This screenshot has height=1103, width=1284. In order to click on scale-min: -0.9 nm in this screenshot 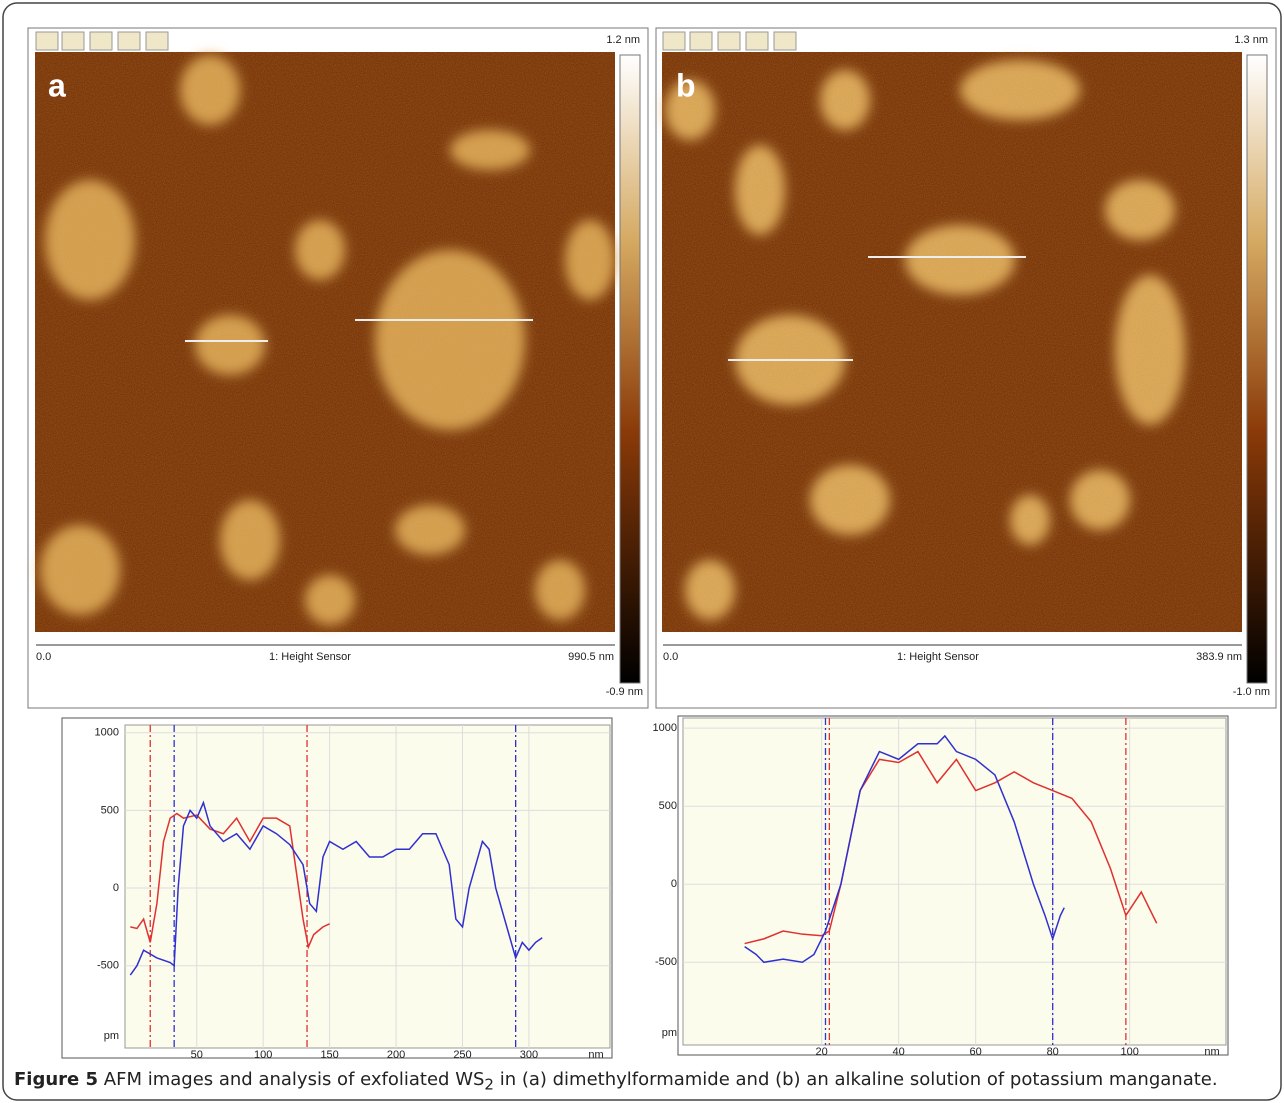, I will do `click(624, 692)`.